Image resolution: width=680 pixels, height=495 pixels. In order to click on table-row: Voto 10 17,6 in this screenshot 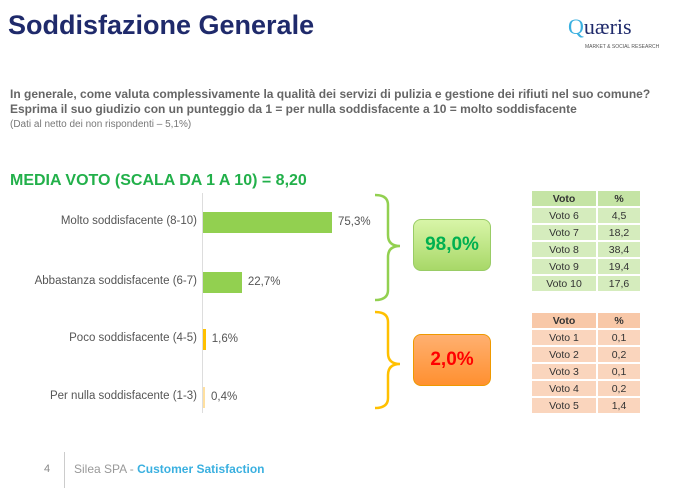, I will do `click(586, 283)`.